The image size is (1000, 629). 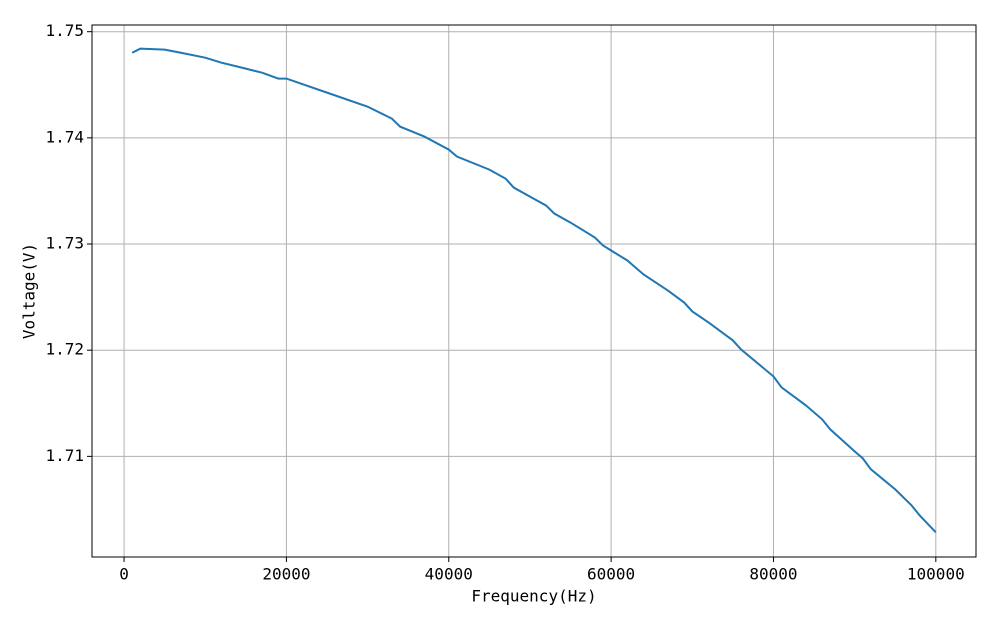 I want to click on y-tick-label: 1.71, so click(x=64, y=455).